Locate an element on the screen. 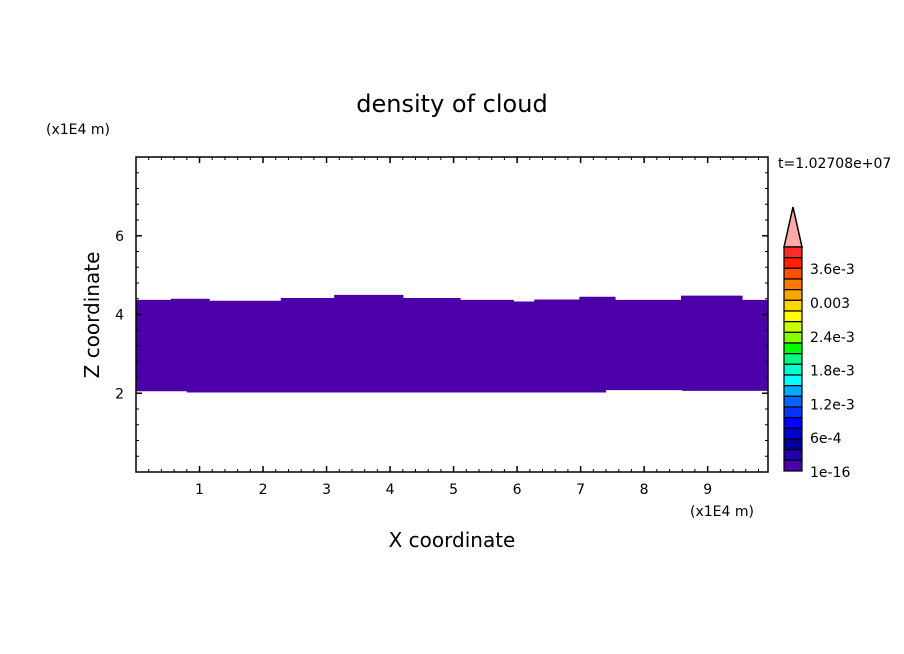  colorbar-label: 1.2e-3 is located at coordinates (832, 405).